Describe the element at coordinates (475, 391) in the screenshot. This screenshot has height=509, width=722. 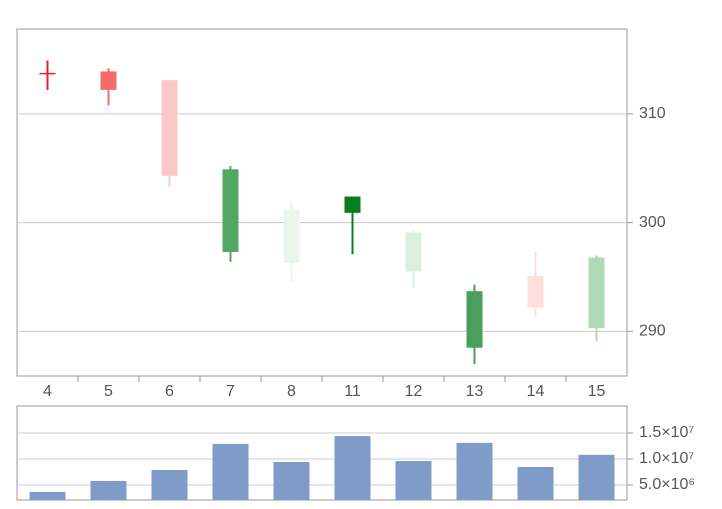
I see `x-tick-label: 13` at that location.